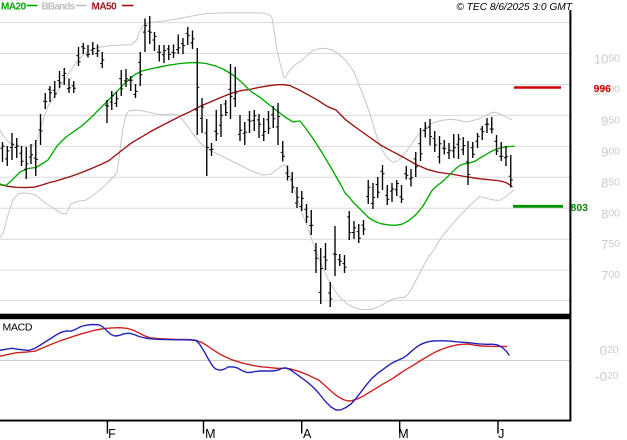  Describe the element at coordinates (59, 7) in the screenshot. I see `svg-text: BBands` at that location.